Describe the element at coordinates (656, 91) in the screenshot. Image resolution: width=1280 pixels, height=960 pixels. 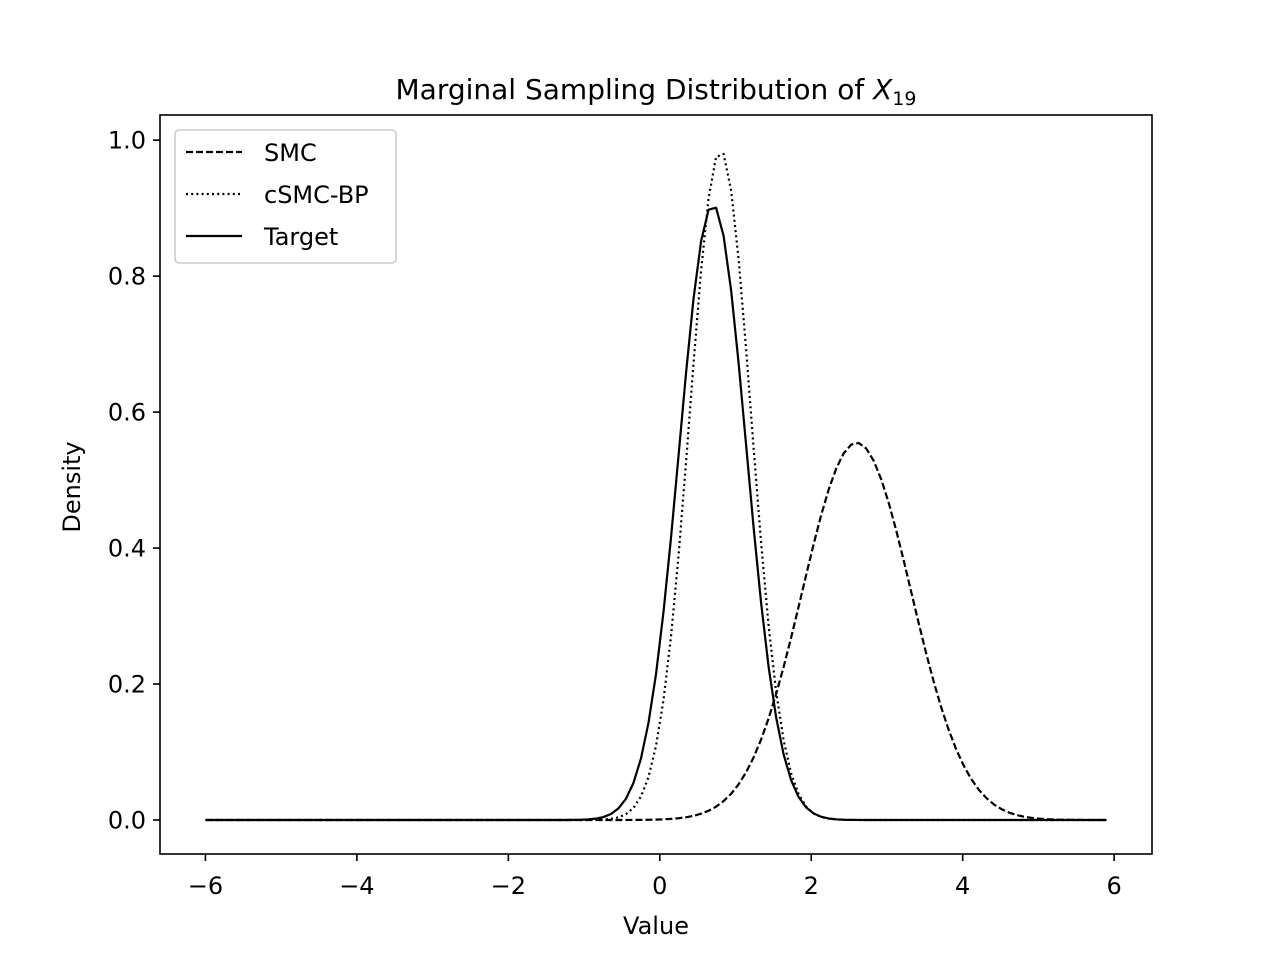
I see `chart-title: Marginal Sampling Distribution of X19` at that location.